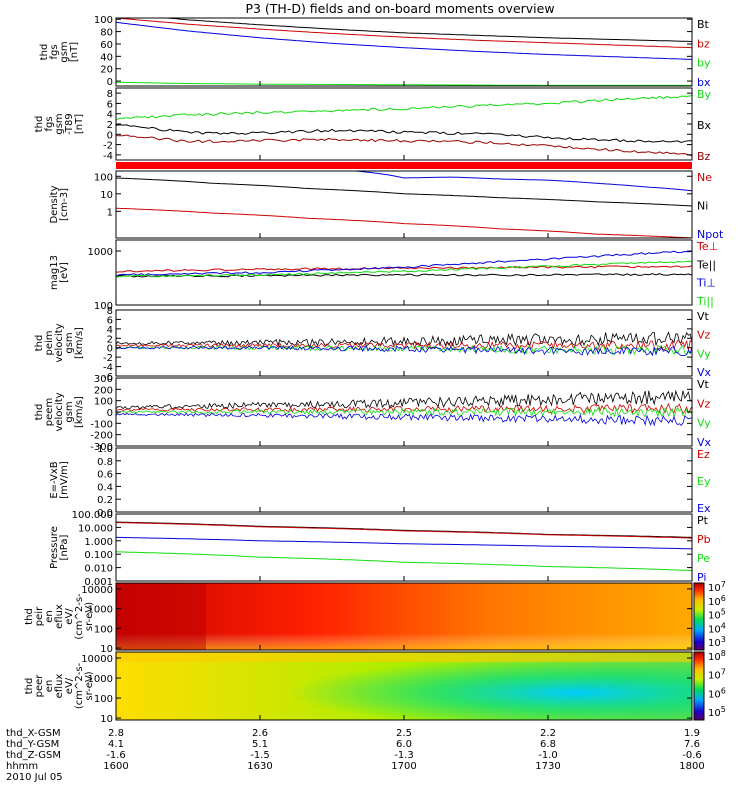  I want to click on ephemeris-value: 1600, so click(115, 766).